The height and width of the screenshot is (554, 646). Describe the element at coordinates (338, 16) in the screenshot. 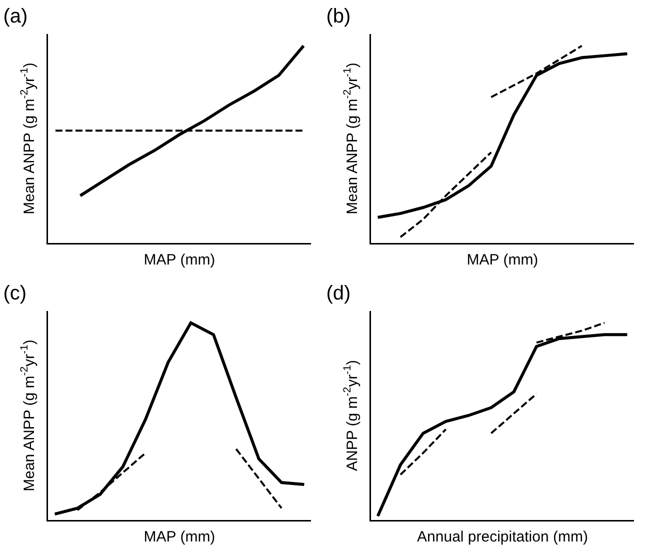

I see `chart-title: (b)` at that location.